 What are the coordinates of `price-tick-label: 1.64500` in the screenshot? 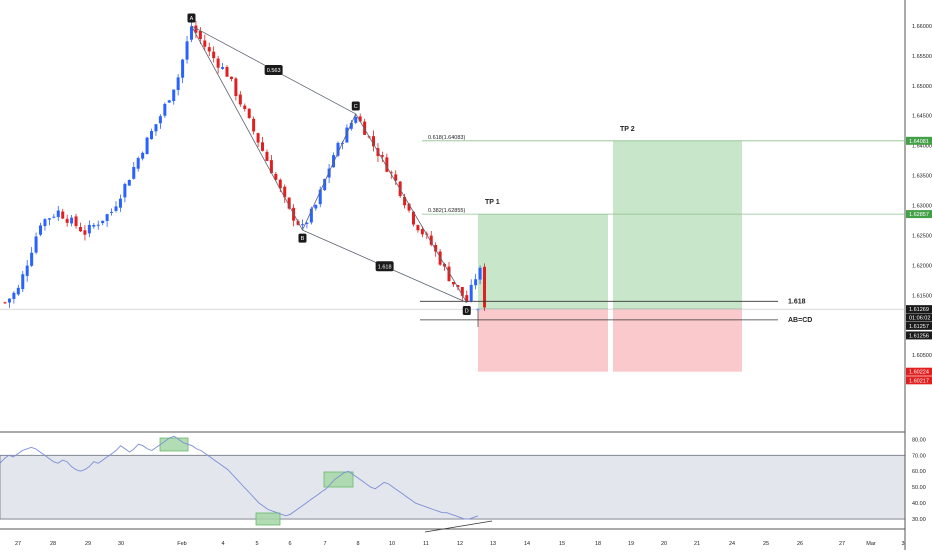 It's located at (922, 117).